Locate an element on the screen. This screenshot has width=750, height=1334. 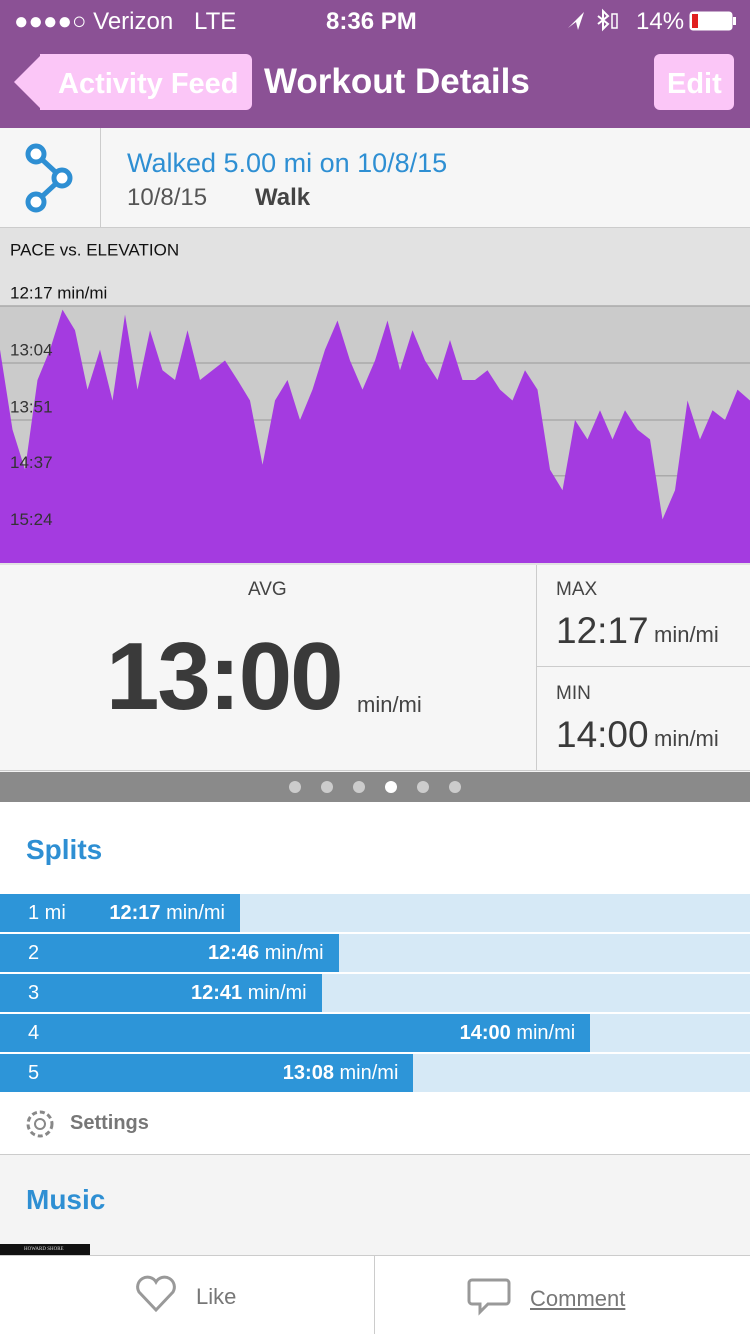
max-unit: min/mi is located at coordinates (686, 634).